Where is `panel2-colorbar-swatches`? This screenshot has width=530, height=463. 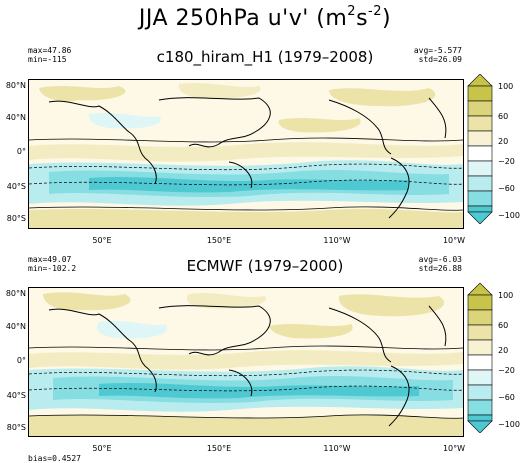 panel2-colorbar-swatches is located at coordinates (480, 358).